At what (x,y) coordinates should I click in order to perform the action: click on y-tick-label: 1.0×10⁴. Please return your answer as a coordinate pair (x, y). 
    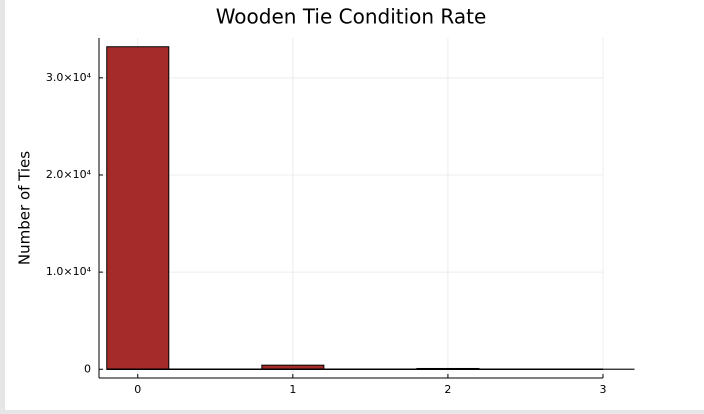
    Looking at the image, I should click on (69, 271).